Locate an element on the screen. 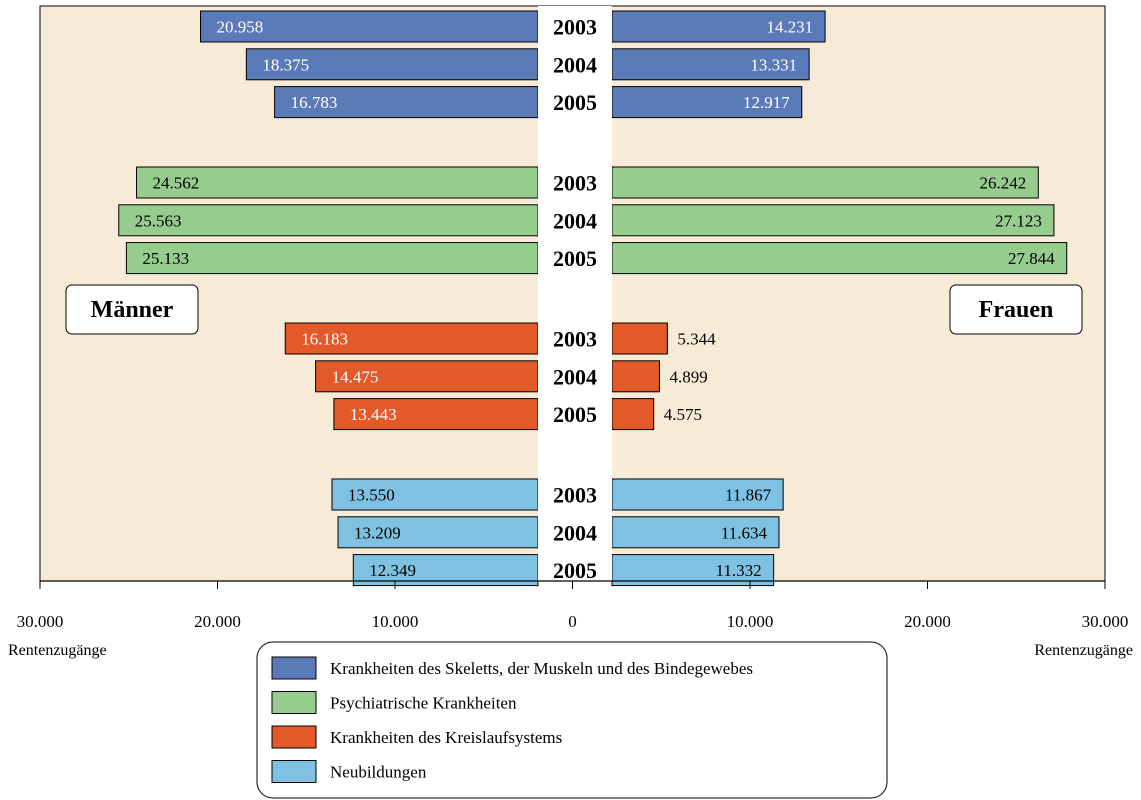  center-year-column is located at coordinates (575, 293).